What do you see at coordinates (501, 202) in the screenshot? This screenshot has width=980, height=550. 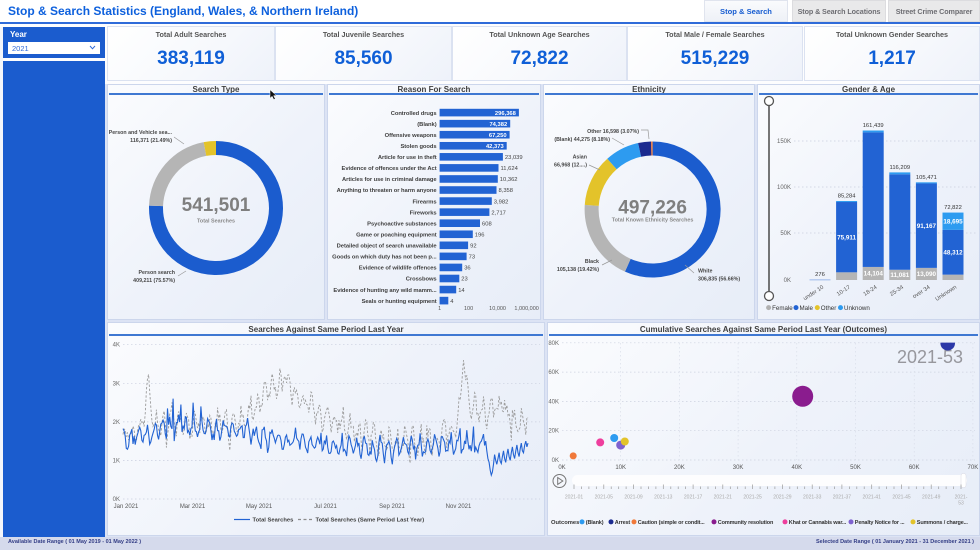 I see `svg-text: 3,982` at bounding box center [501, 202].